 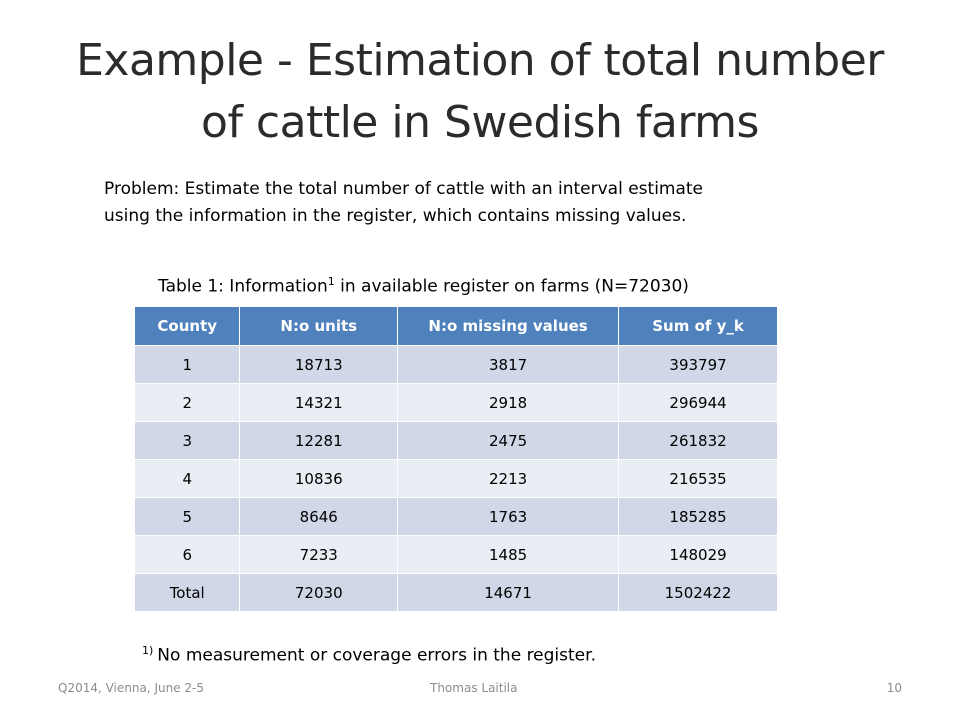 I want to click on table-row: 2 14321 2918 296944, so click(x=455, y=402).